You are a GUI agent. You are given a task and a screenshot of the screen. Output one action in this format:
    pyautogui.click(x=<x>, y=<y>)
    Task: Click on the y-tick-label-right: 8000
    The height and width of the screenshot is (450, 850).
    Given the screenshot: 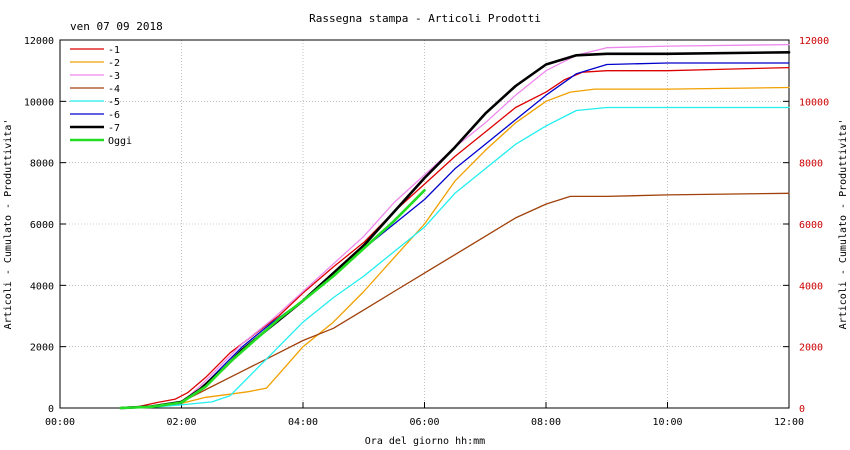 What is the action you would take?
    pyautogui.click(x=811, y=164)
    